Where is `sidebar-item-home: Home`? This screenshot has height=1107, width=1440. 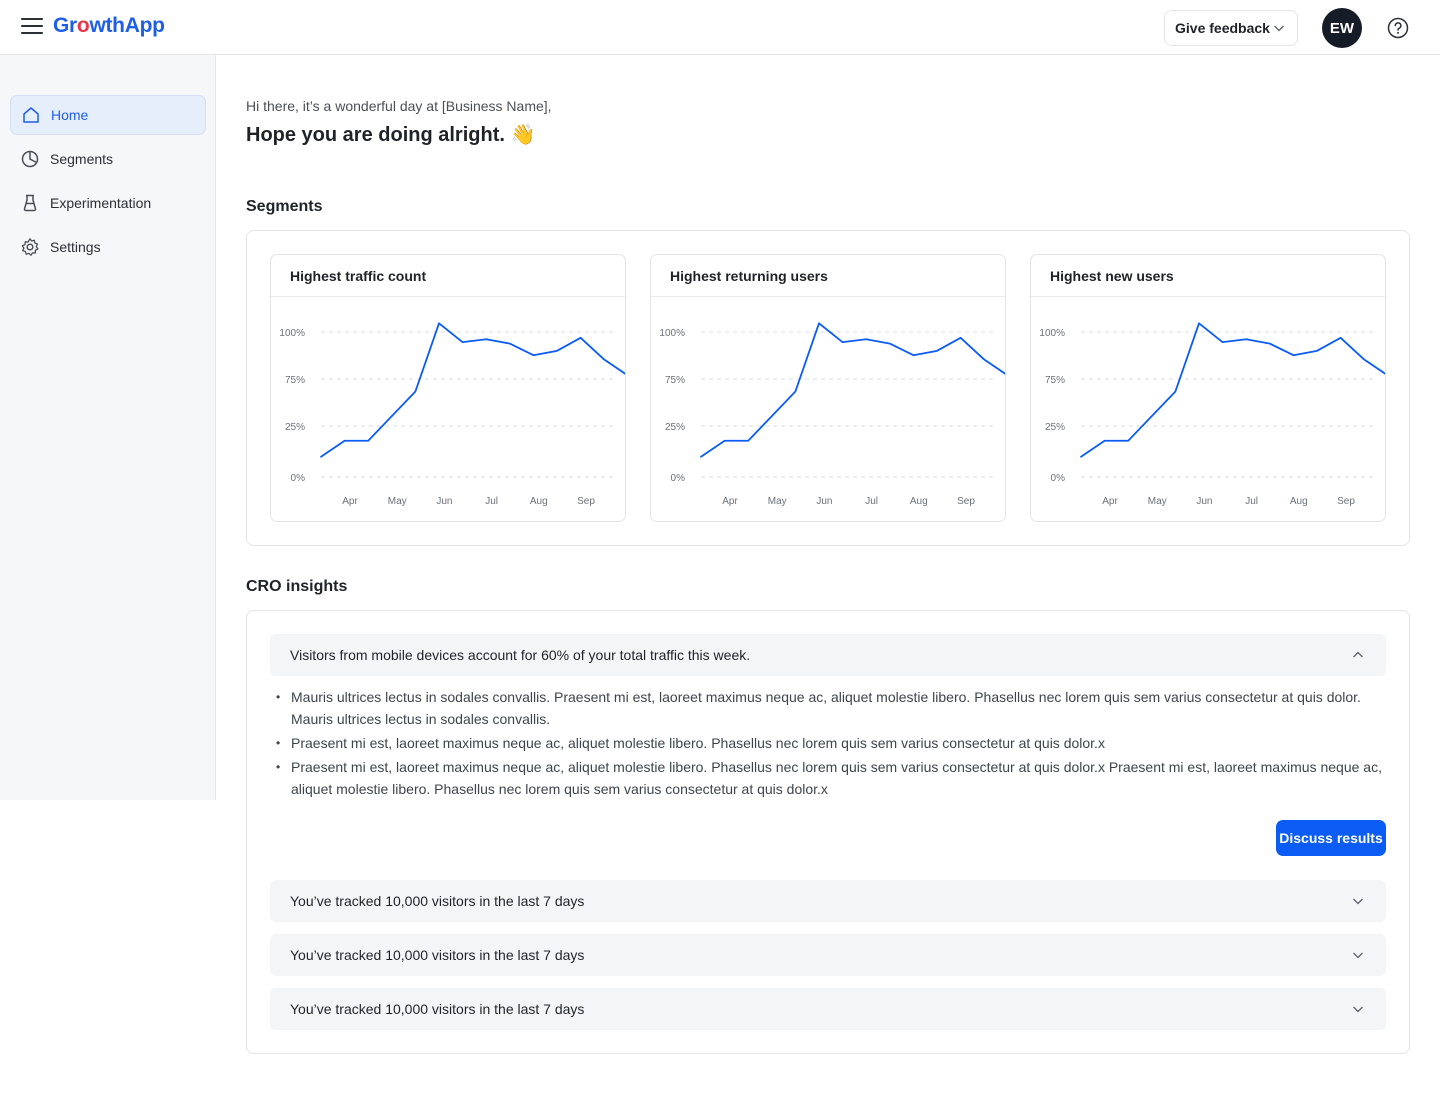
sidebar-item-home: Home is located at coordinates (108, 115).